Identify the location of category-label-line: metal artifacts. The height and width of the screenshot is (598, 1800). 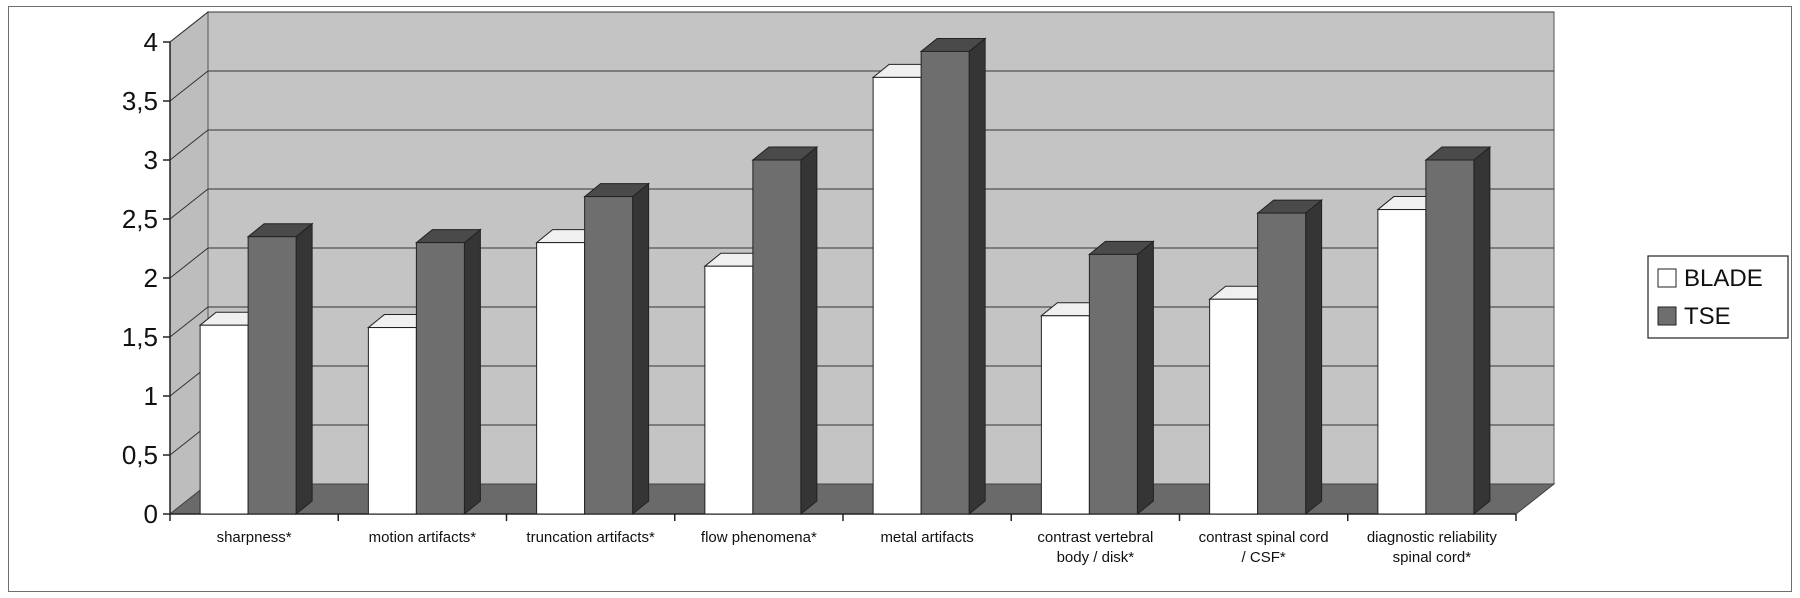
(926, 537).